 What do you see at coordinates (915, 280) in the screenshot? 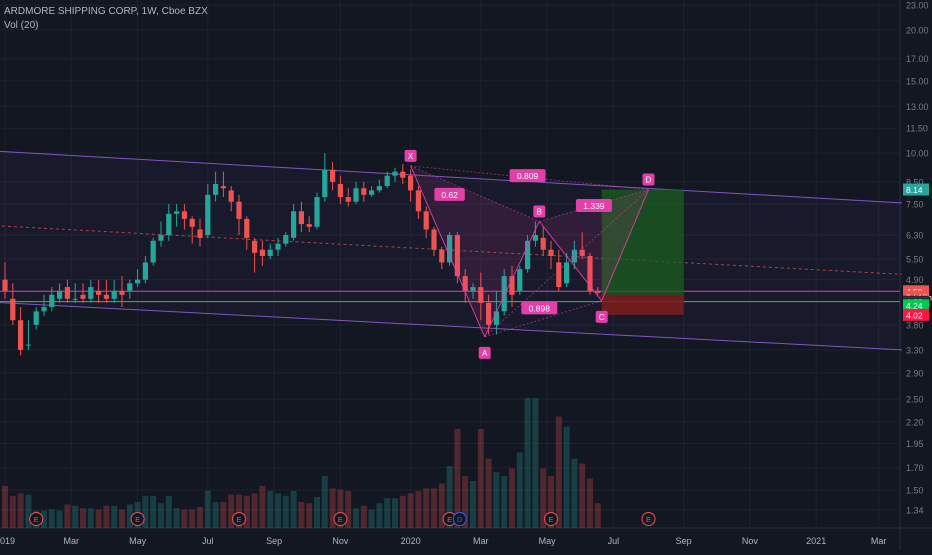
I see `y-tick-label: 4.90` at bounding box center [915, 280].